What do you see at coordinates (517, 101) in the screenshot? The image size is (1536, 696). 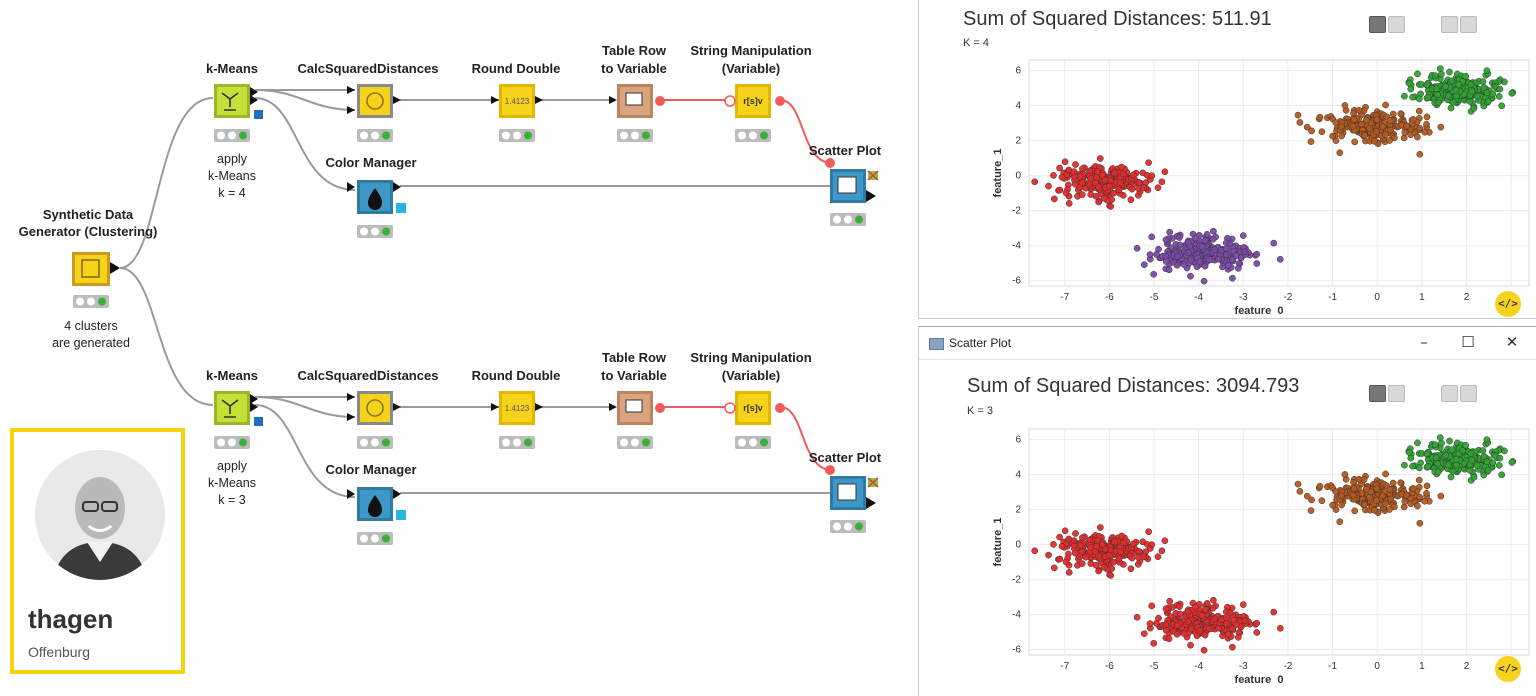 I see `node-round-double: 1.4123` at bounding box center [517, 101].